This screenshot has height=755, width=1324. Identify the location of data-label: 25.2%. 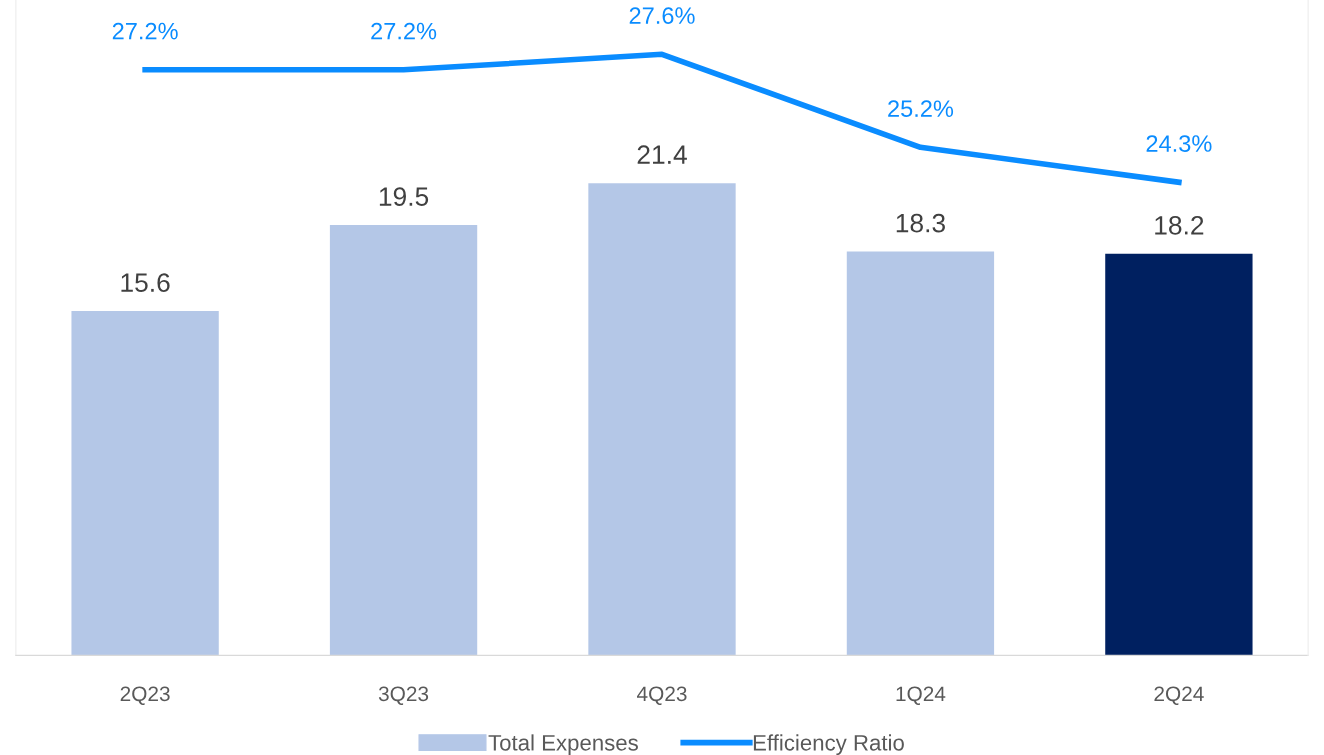
(921, 109).